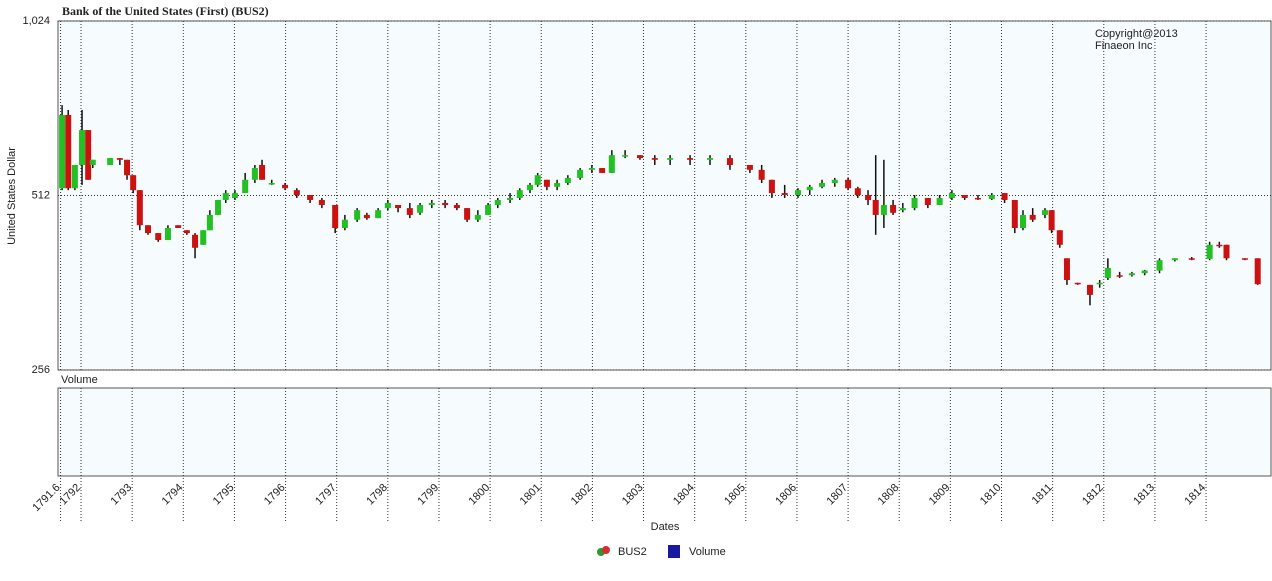 This screenshot has height=581, width=1272. Describe the element at coordinates (940, 495) in the screenshot. I see `x-tick-label: 1809` at that location.